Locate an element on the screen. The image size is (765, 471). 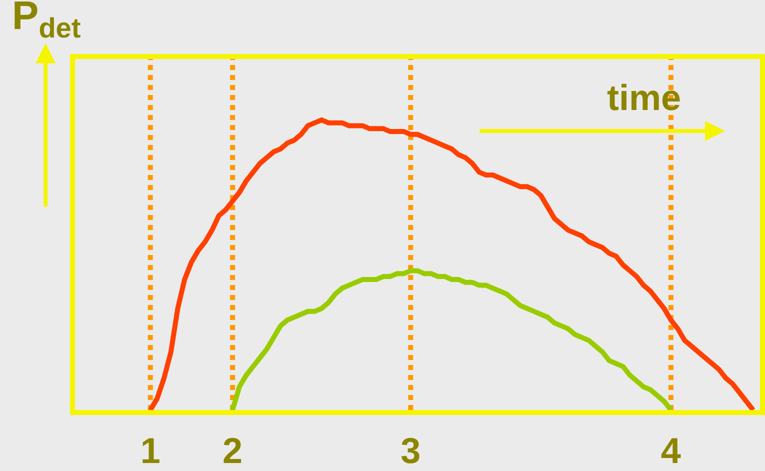
x-tick-label: 1 is located at coordinates (150, 450).